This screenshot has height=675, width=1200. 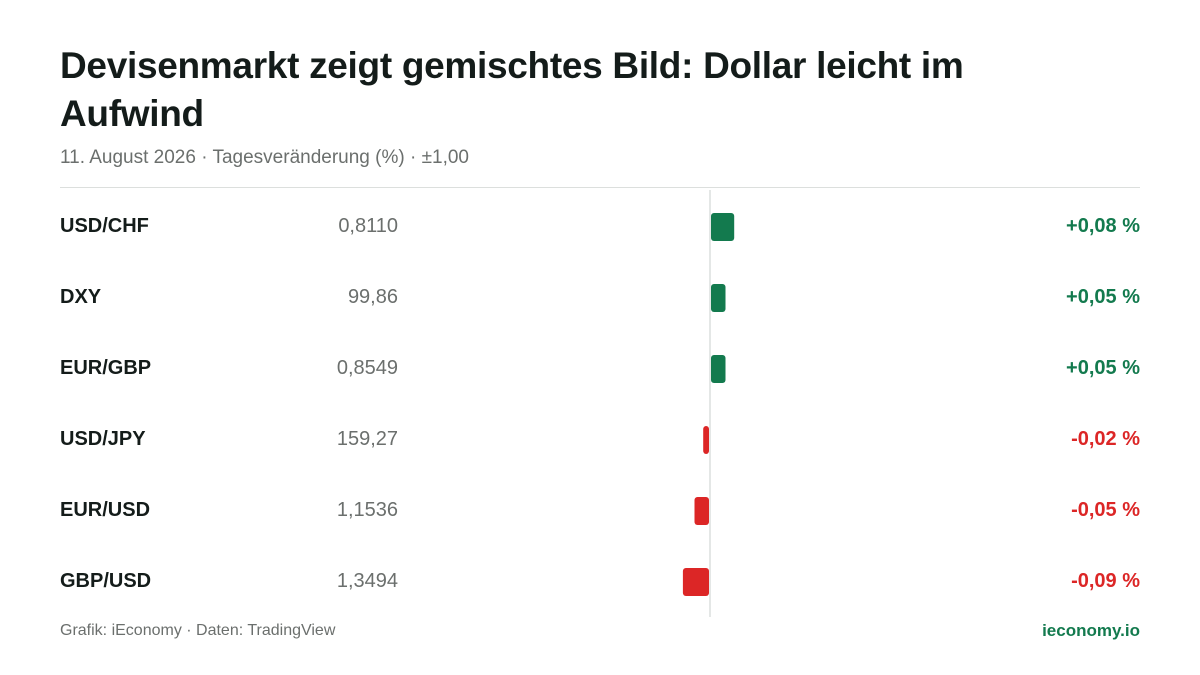 What do you see at coordinates (600, 439) in the screenshot?
I see `table-row: USD/JPY 159,27 -0,02 %` at bounding box center [600, 439].